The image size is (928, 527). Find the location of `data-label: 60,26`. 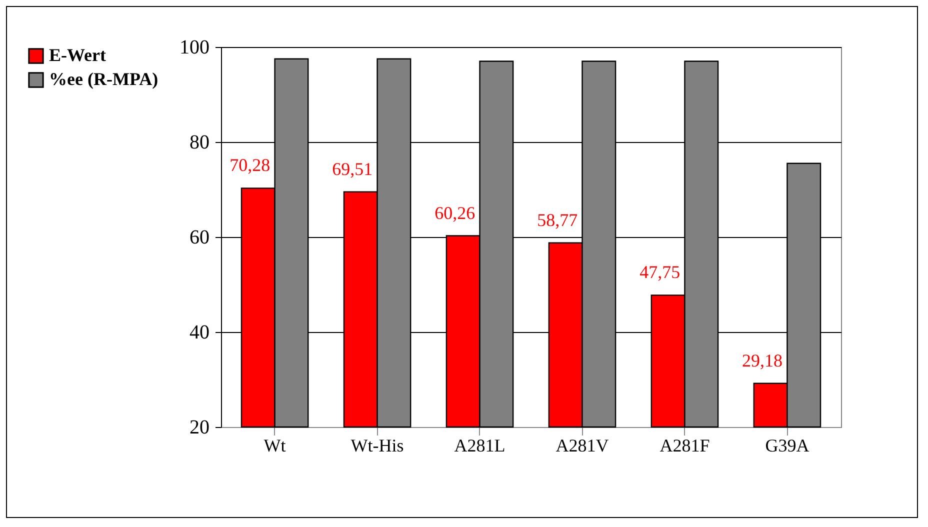

data-label: 60,26 is located at coordinates (455, 212).